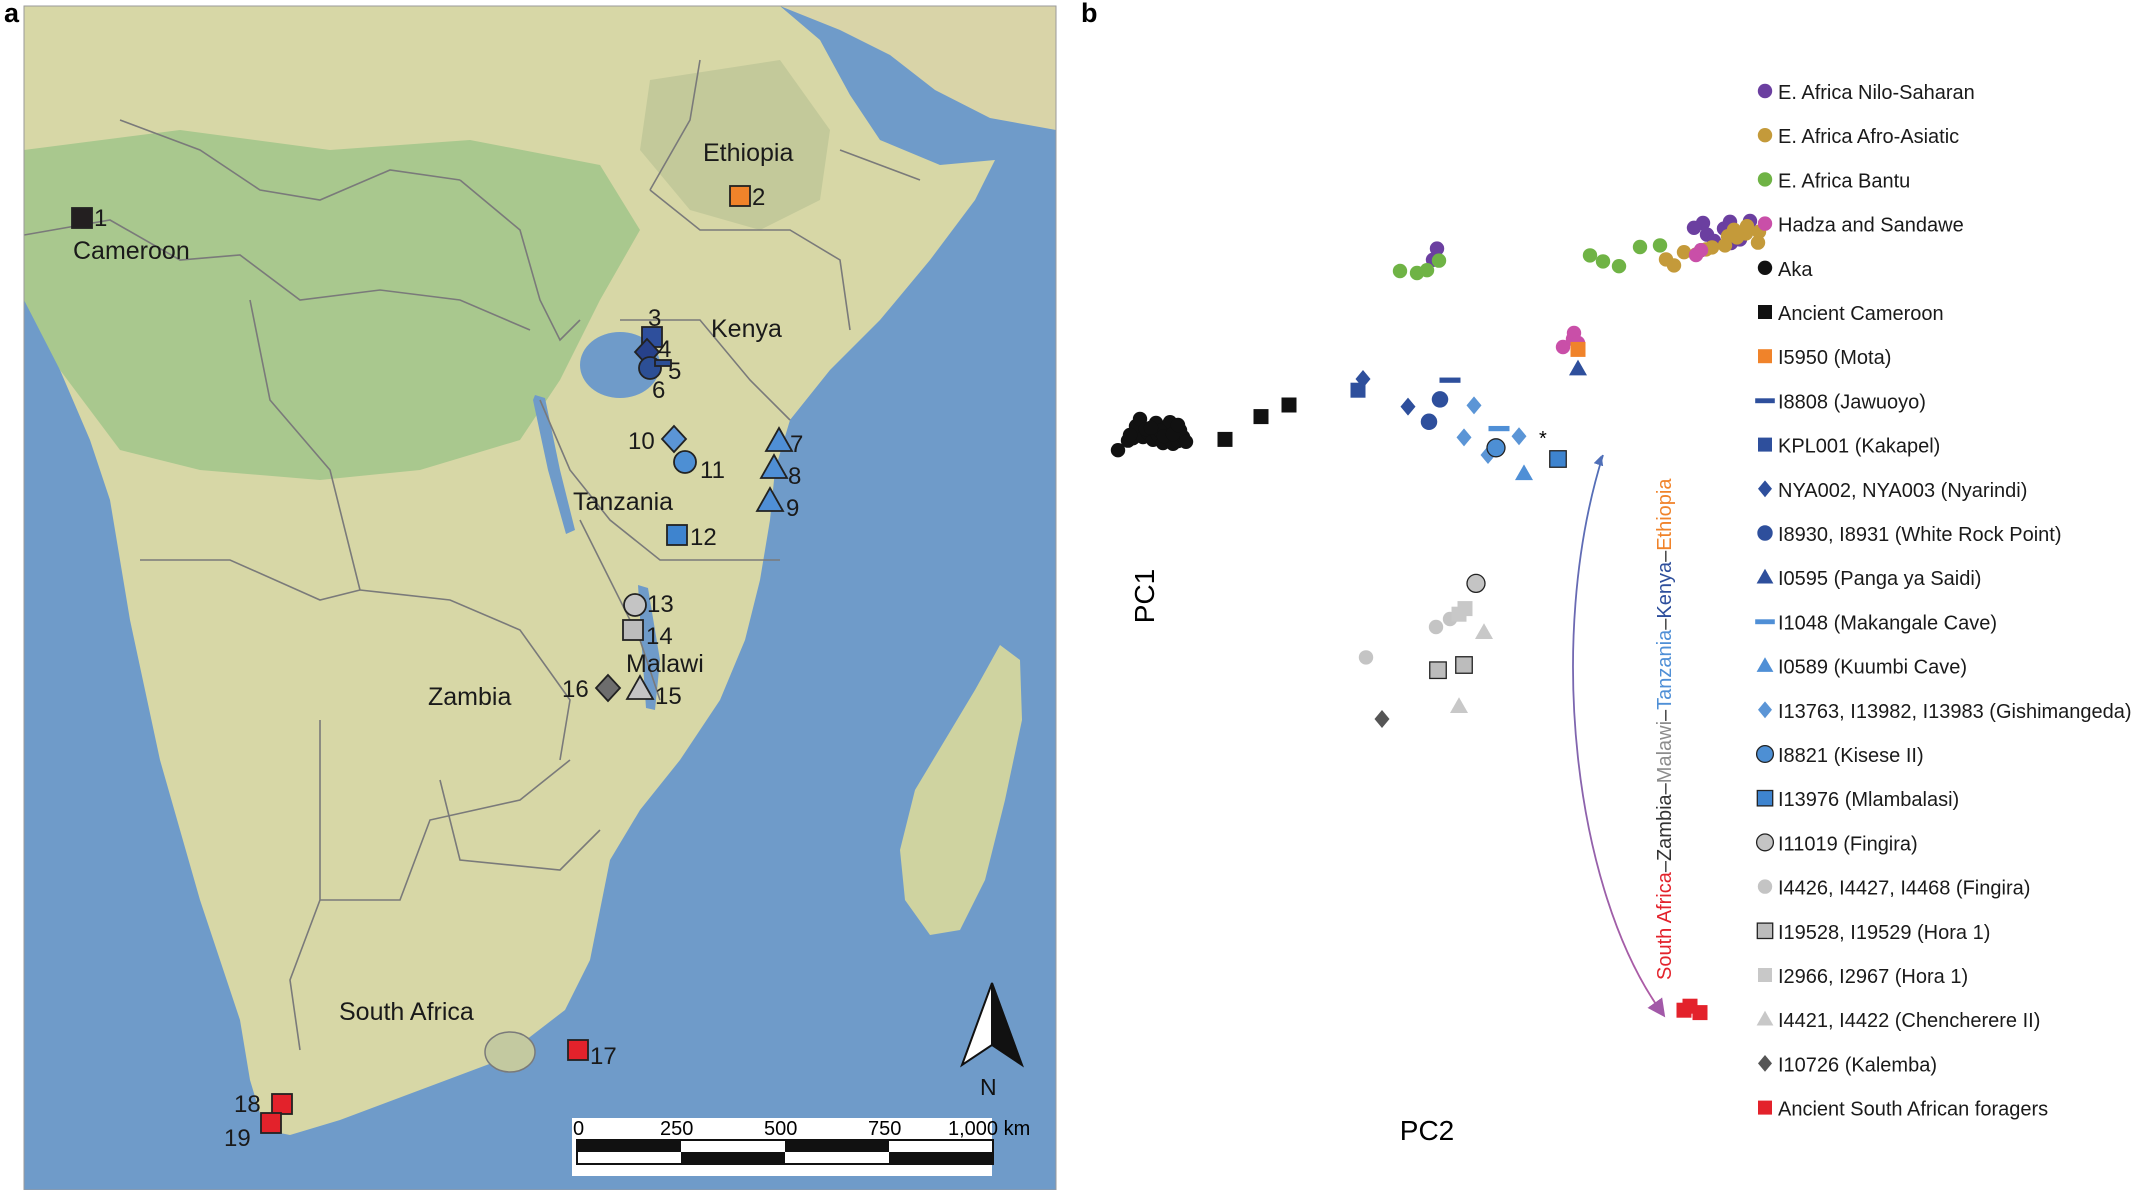 The width and height of the screenshot is (2141, 1195). What do you see at coordinates (654, 318) in the screenshot?
I see `site-number-3: 3` at bounding box center [654, 318].